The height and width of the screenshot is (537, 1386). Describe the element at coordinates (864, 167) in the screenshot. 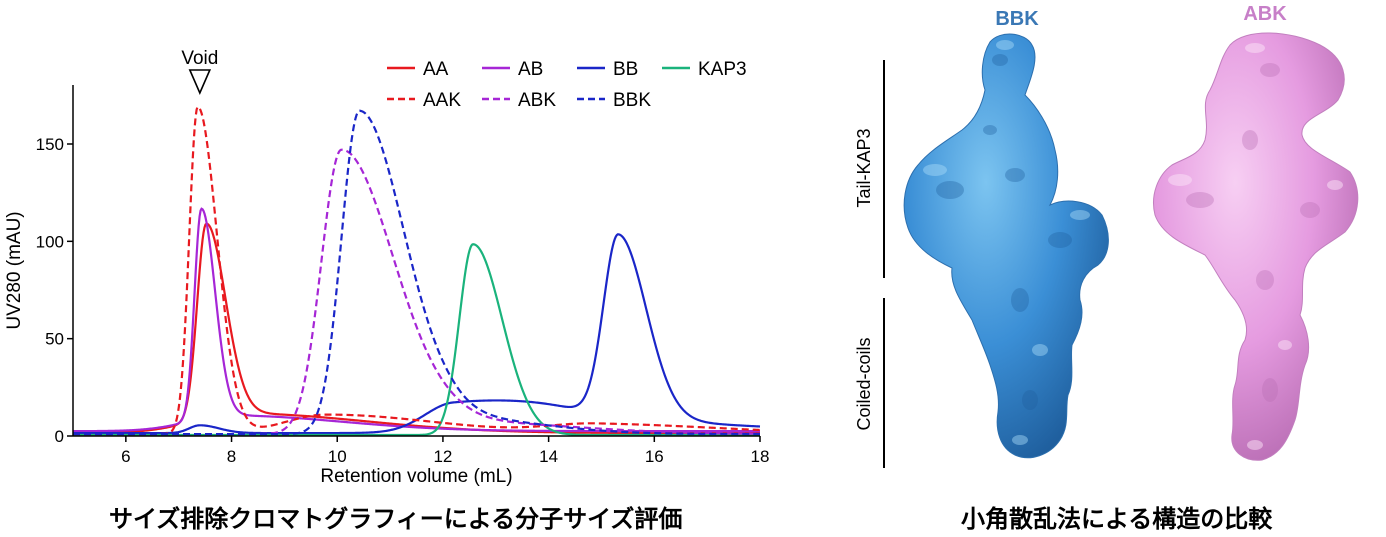

I see `tail-kap3-label: Tail-KAP3` at that location.